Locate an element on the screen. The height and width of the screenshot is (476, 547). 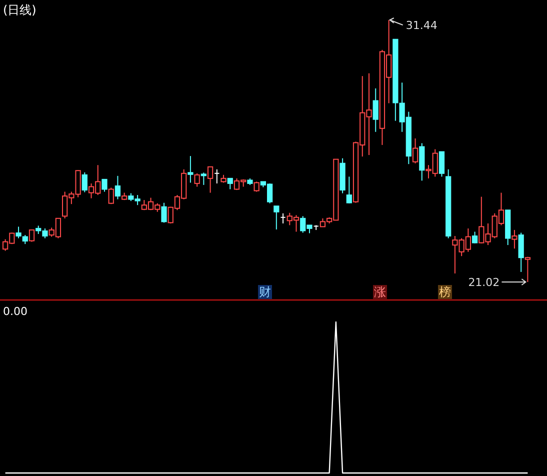
text: 榜 is located at coordinates (445, 292).